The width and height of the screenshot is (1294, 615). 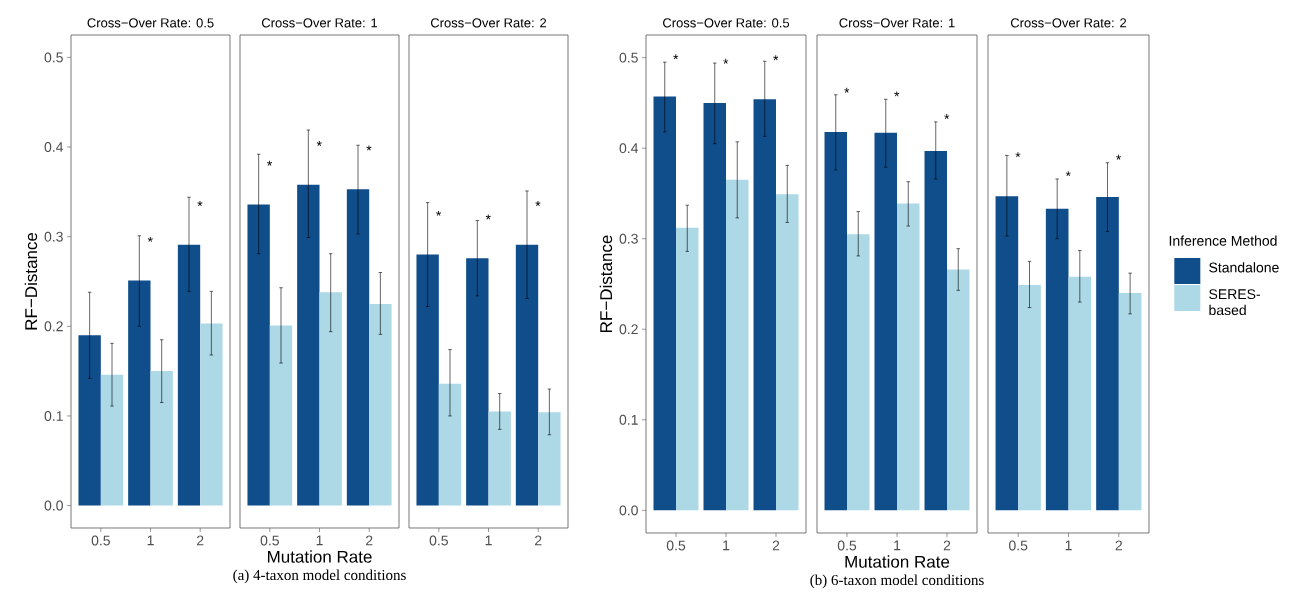 I want to click on legend-title: Inference Method, so click(x=1223, y=240).